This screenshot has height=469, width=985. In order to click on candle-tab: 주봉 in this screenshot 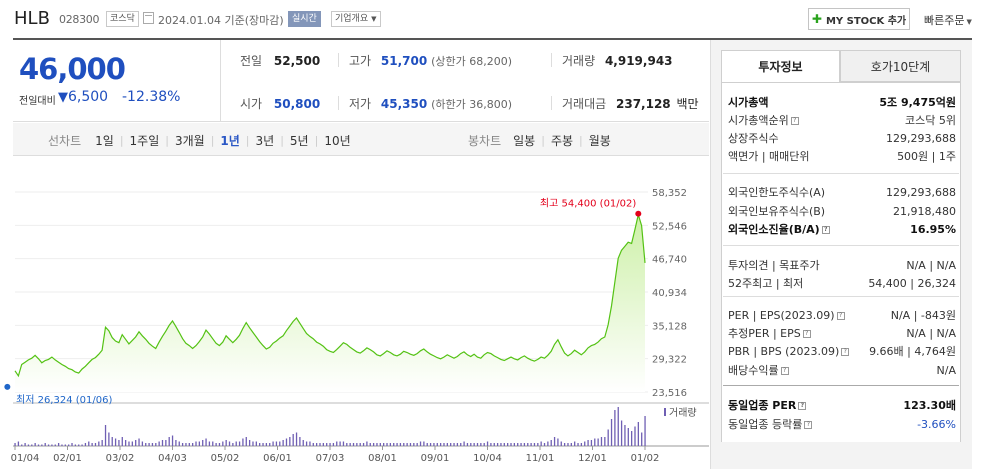, I will do `click(562, 141)`.